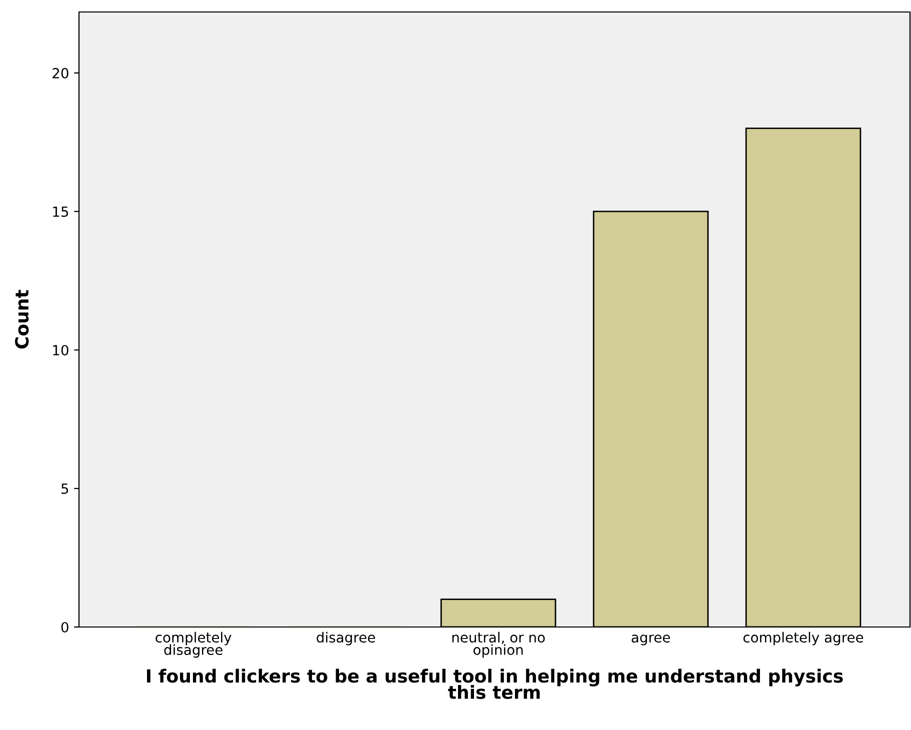 The image size is (911, 730). Describe the element at coordinates (60, 211) in the screenshot. I see `y-tick-label: 15` at that location.